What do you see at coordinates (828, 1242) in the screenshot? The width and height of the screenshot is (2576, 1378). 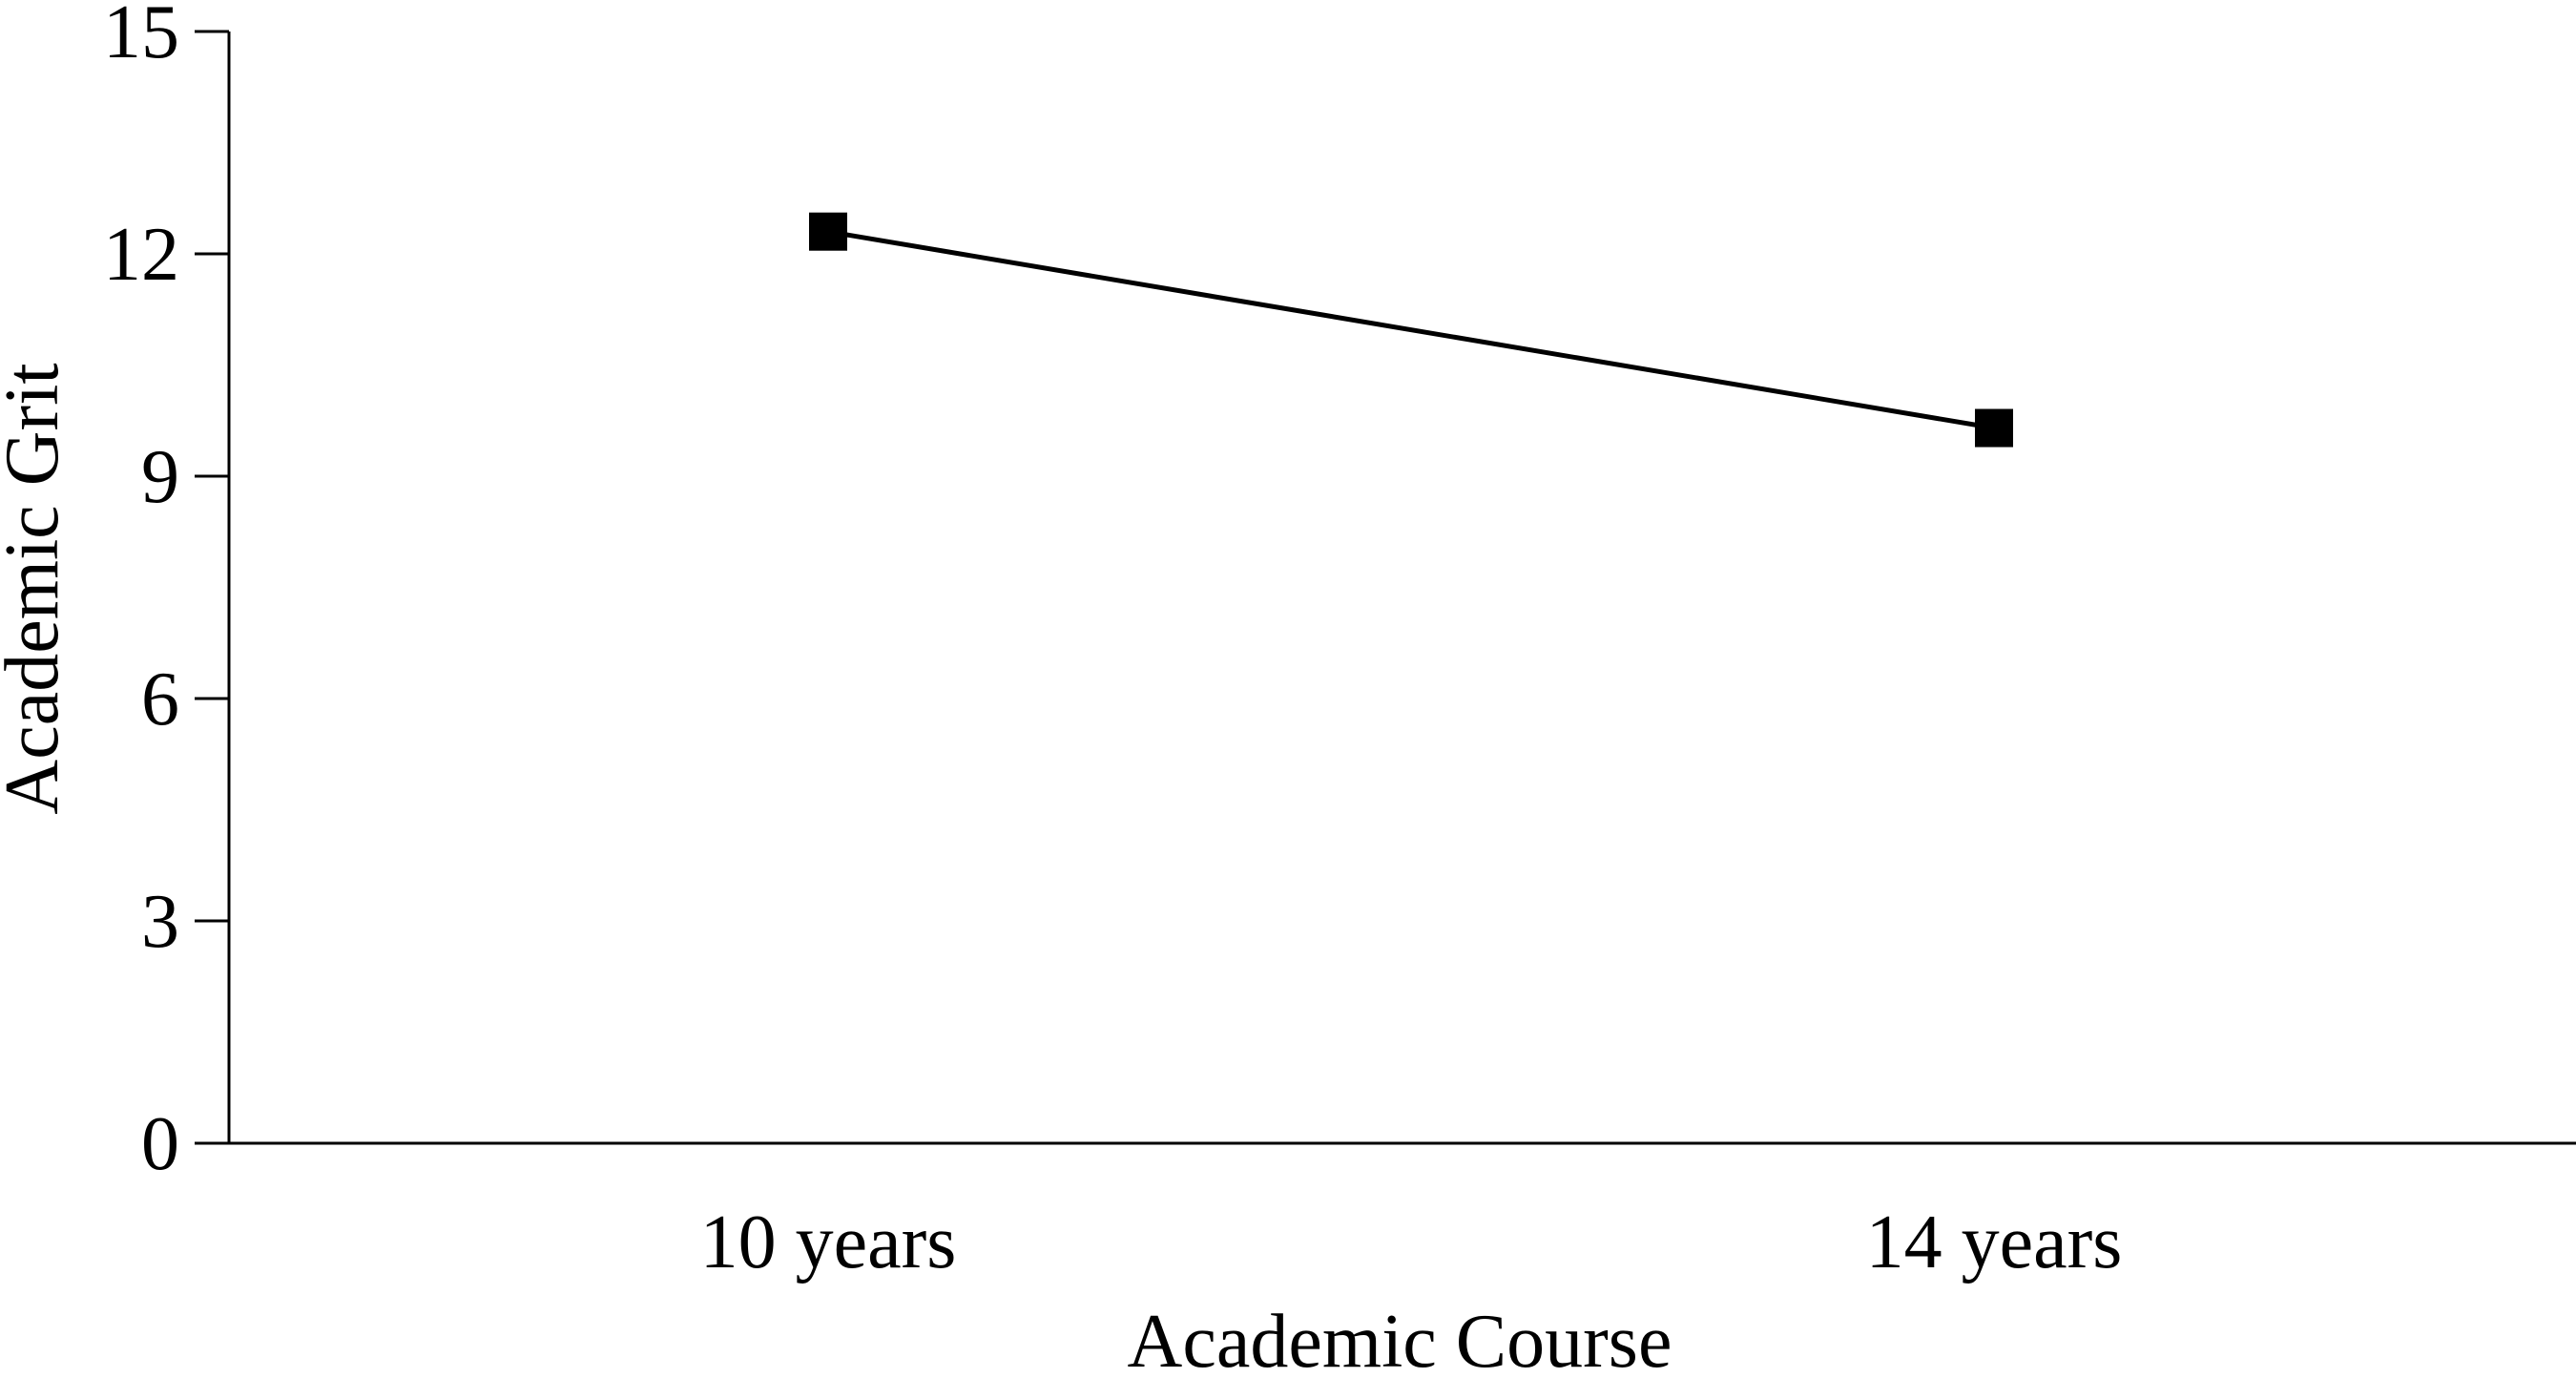 I see `x-tick-label: 10 years` at bounding box center [828, 1242].